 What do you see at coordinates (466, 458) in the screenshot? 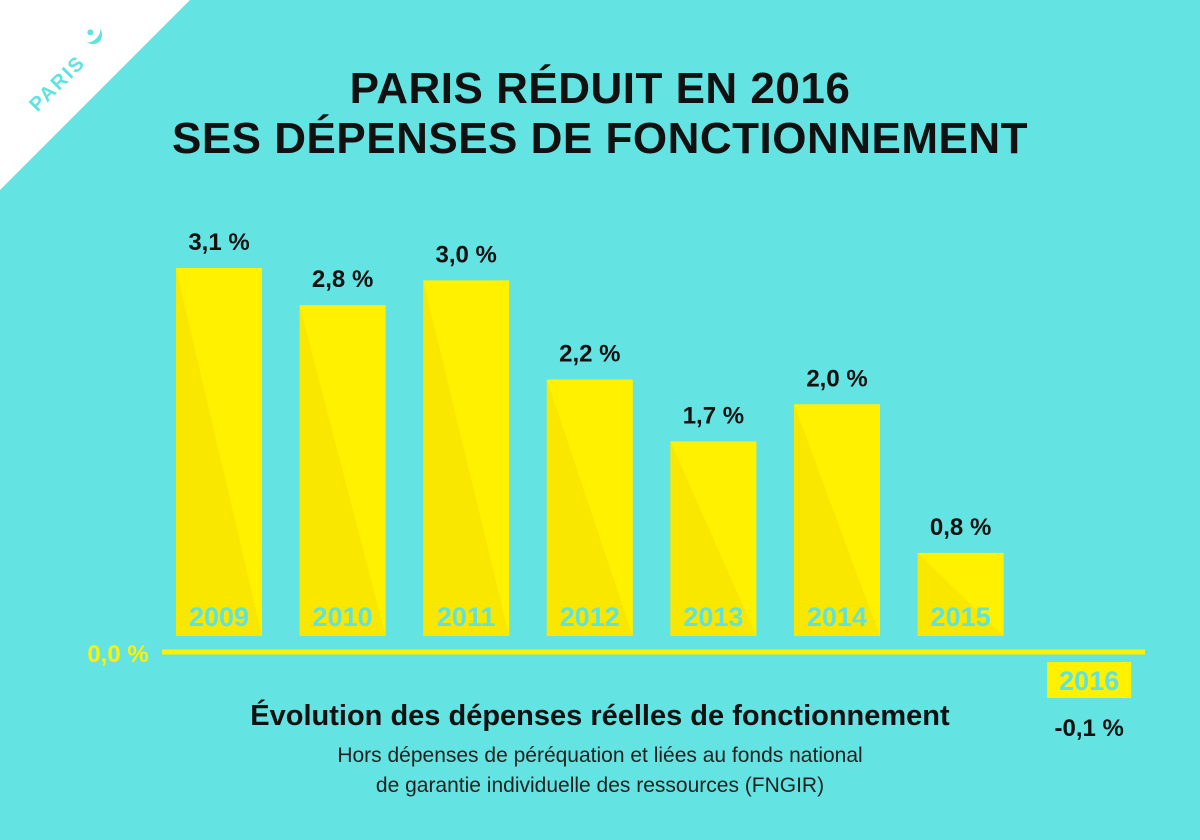
I see `bar-shade-2011` at bounding box center [466, 458].